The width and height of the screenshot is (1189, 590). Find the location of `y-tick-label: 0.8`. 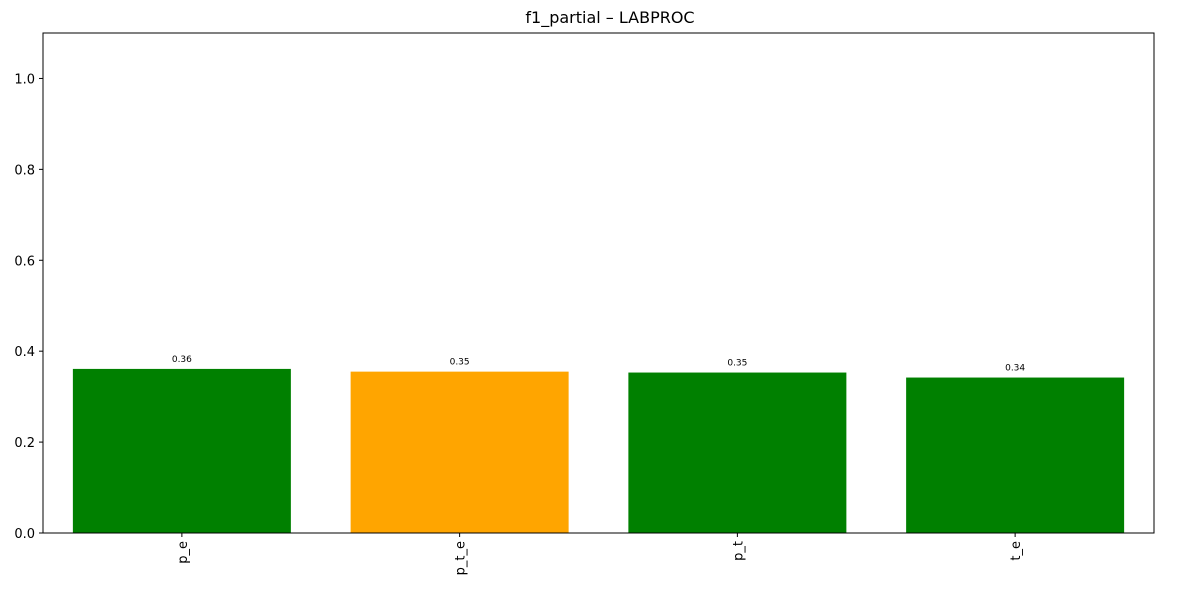

y-tick-label: 0.8 is located at coordinates (24, 170).